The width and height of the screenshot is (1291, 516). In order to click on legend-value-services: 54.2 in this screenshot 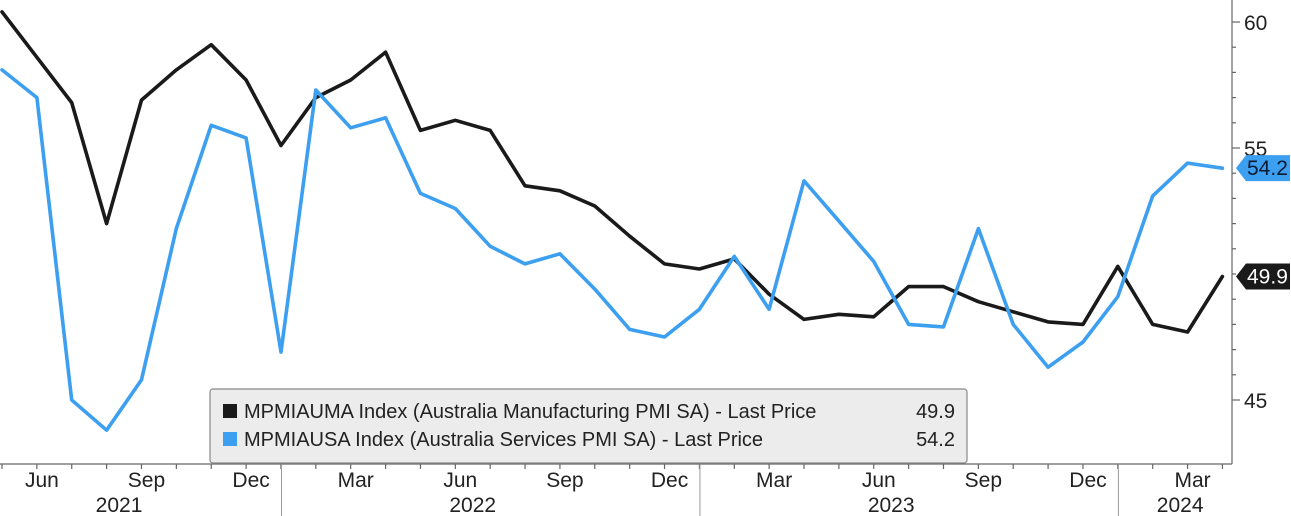, I will do `click(935, 440)`.